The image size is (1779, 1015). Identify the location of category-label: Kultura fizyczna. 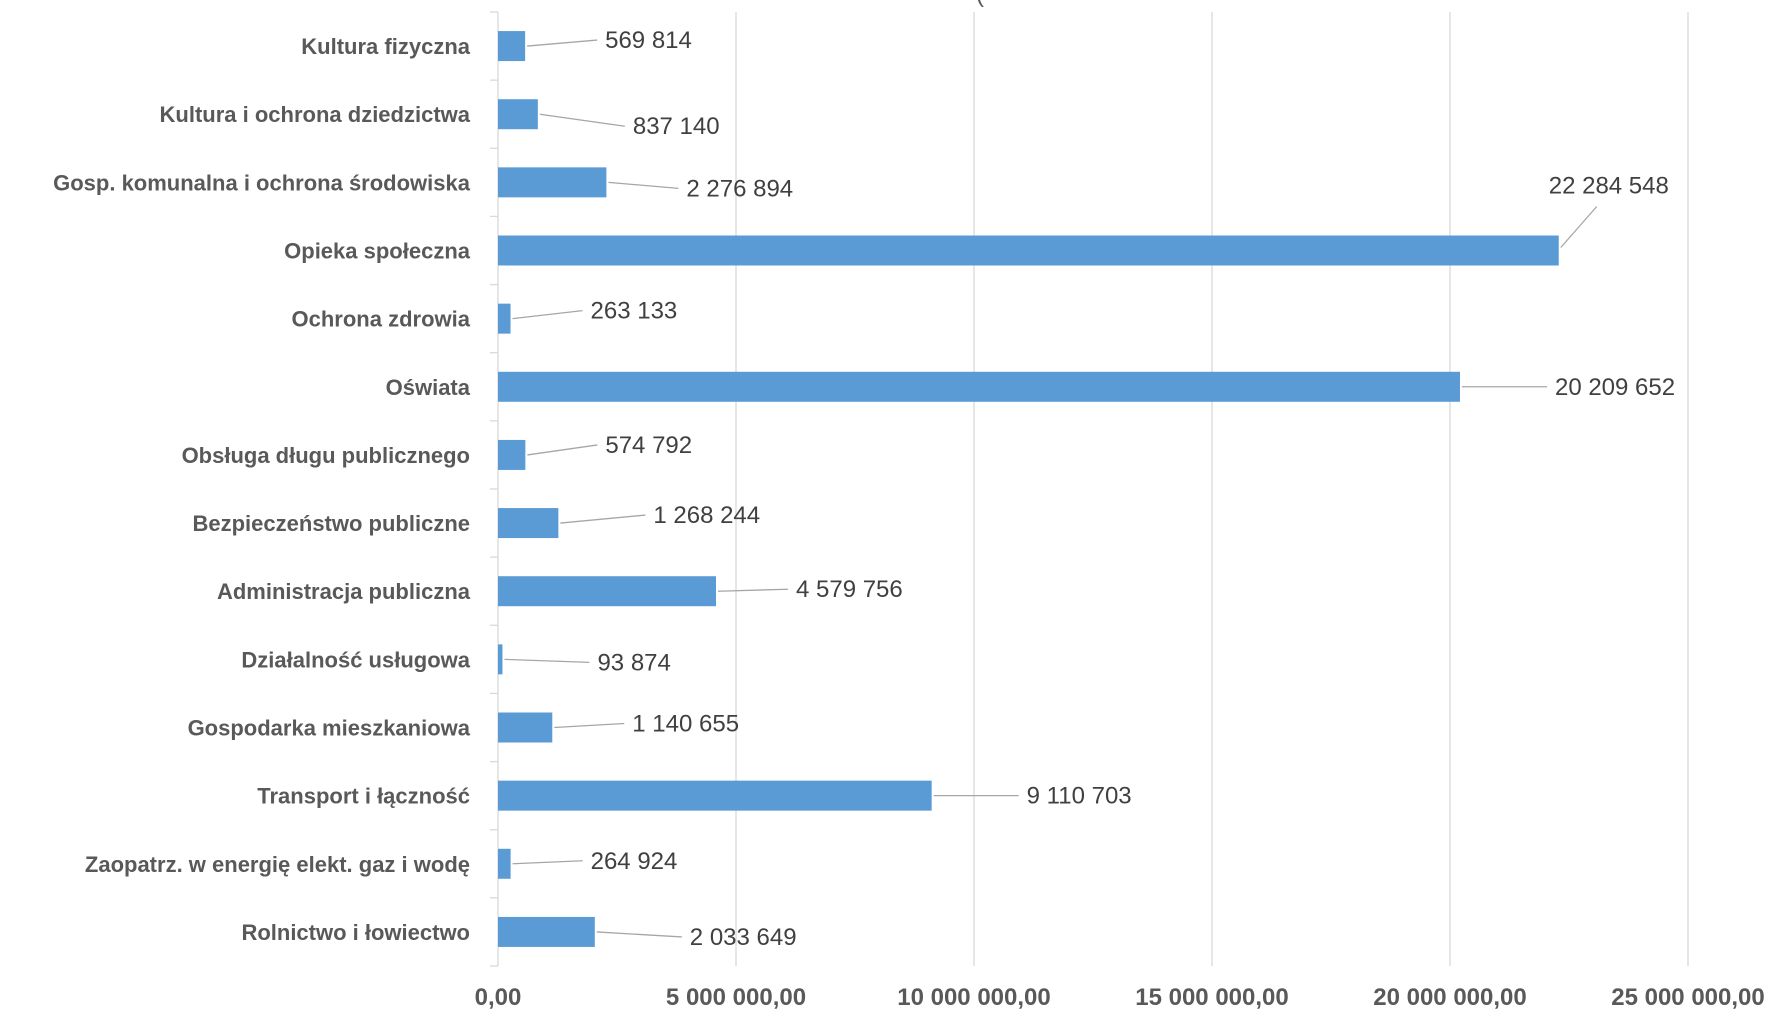
(385, 46).